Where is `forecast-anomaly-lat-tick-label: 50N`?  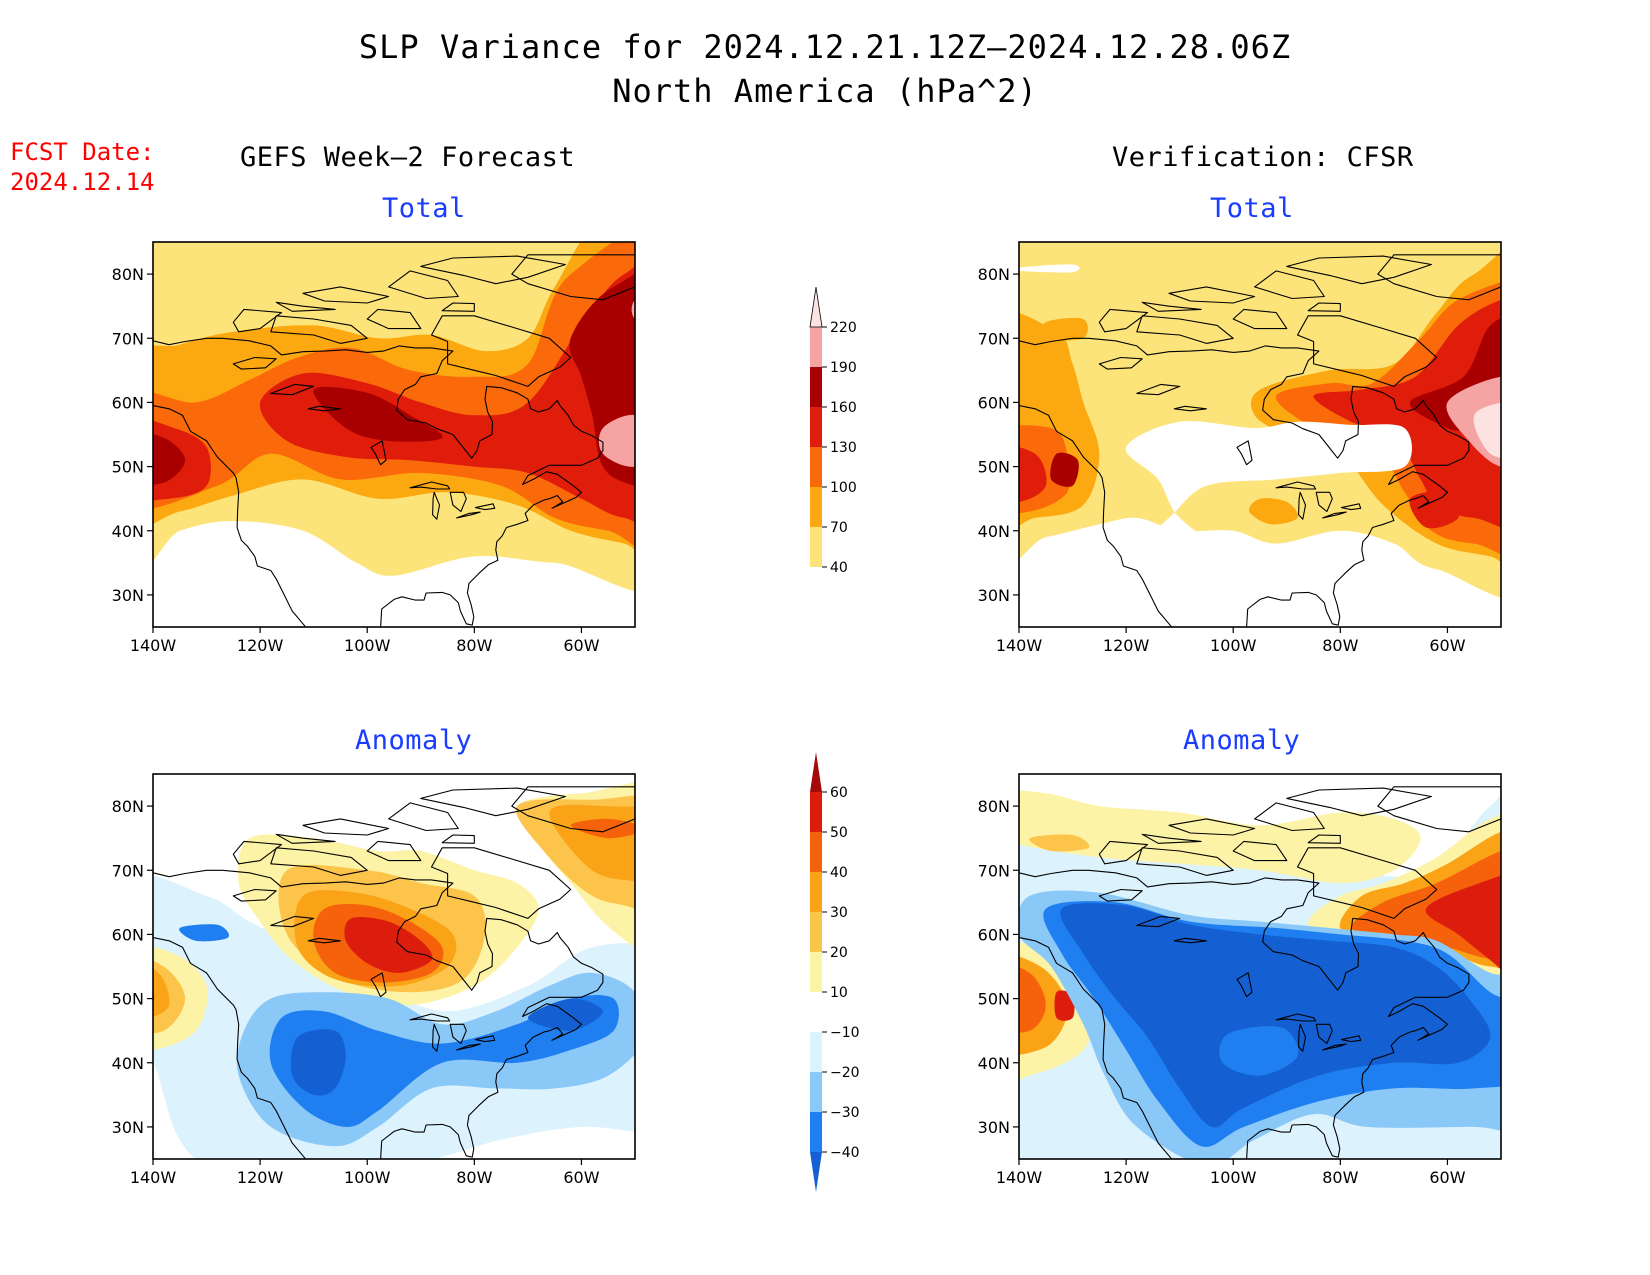 forecast-anomaly-lat-tick-label: 50N is located at coordinates (128, 999).